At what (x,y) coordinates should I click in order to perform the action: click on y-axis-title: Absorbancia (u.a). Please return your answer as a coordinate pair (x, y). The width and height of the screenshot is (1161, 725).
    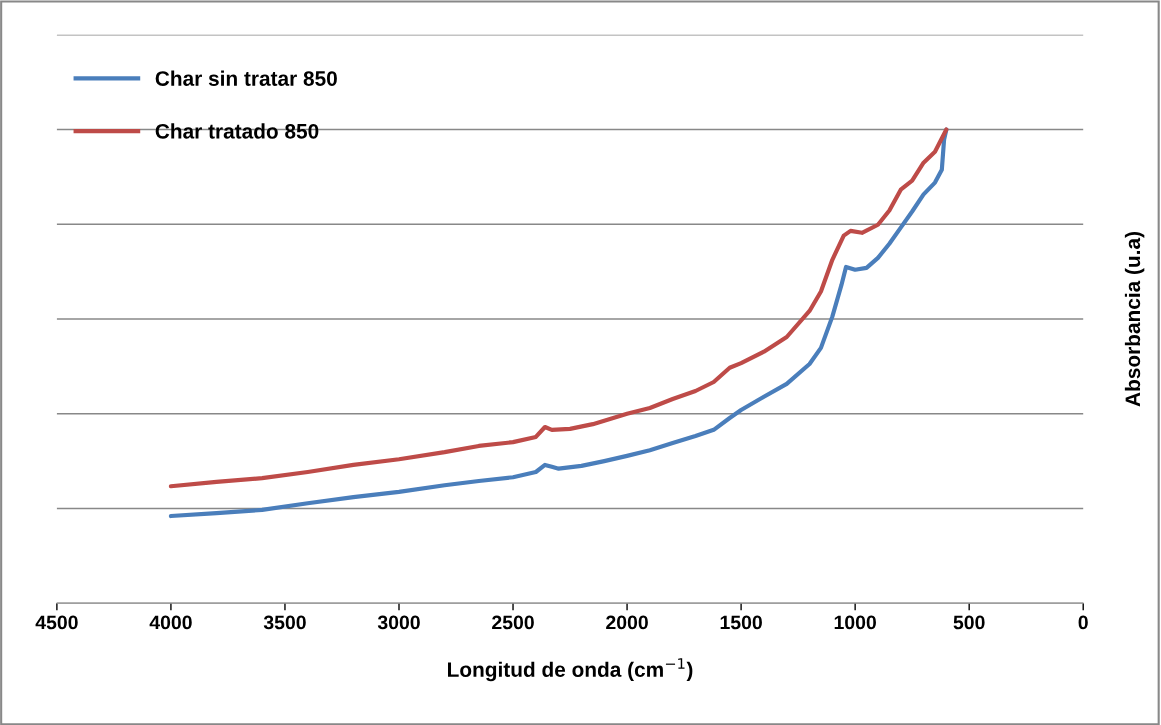
    Looking at the image, I should click on (1134, 319).